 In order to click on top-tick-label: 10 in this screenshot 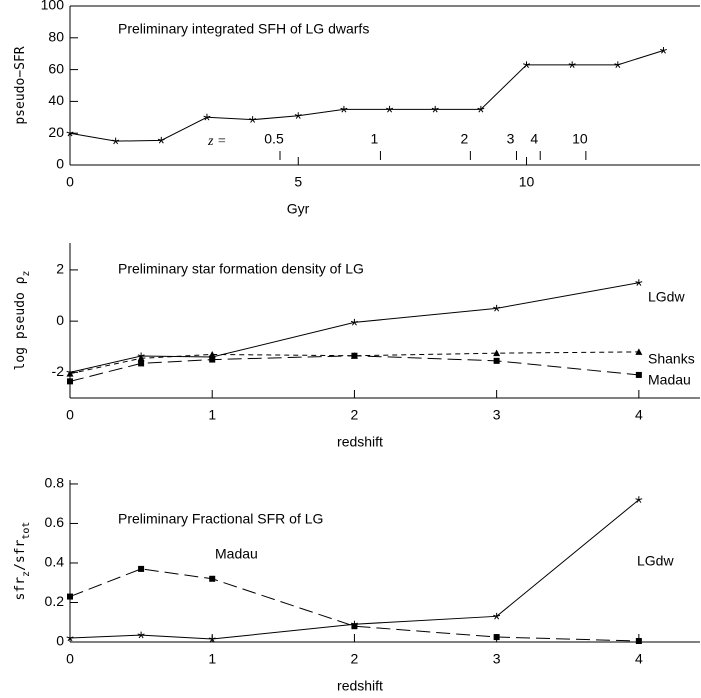, I will do `click(580, 139)`.